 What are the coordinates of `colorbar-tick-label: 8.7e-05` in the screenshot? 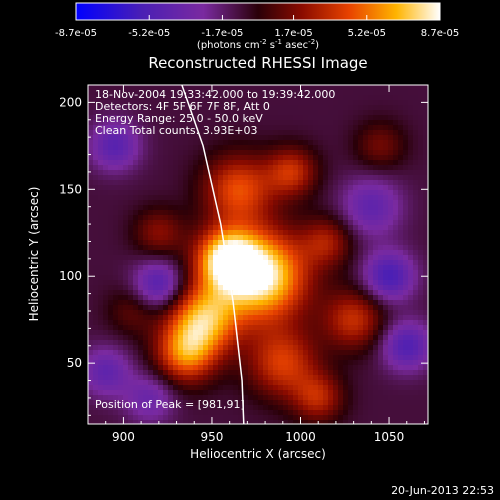 It's located at (440, 33).